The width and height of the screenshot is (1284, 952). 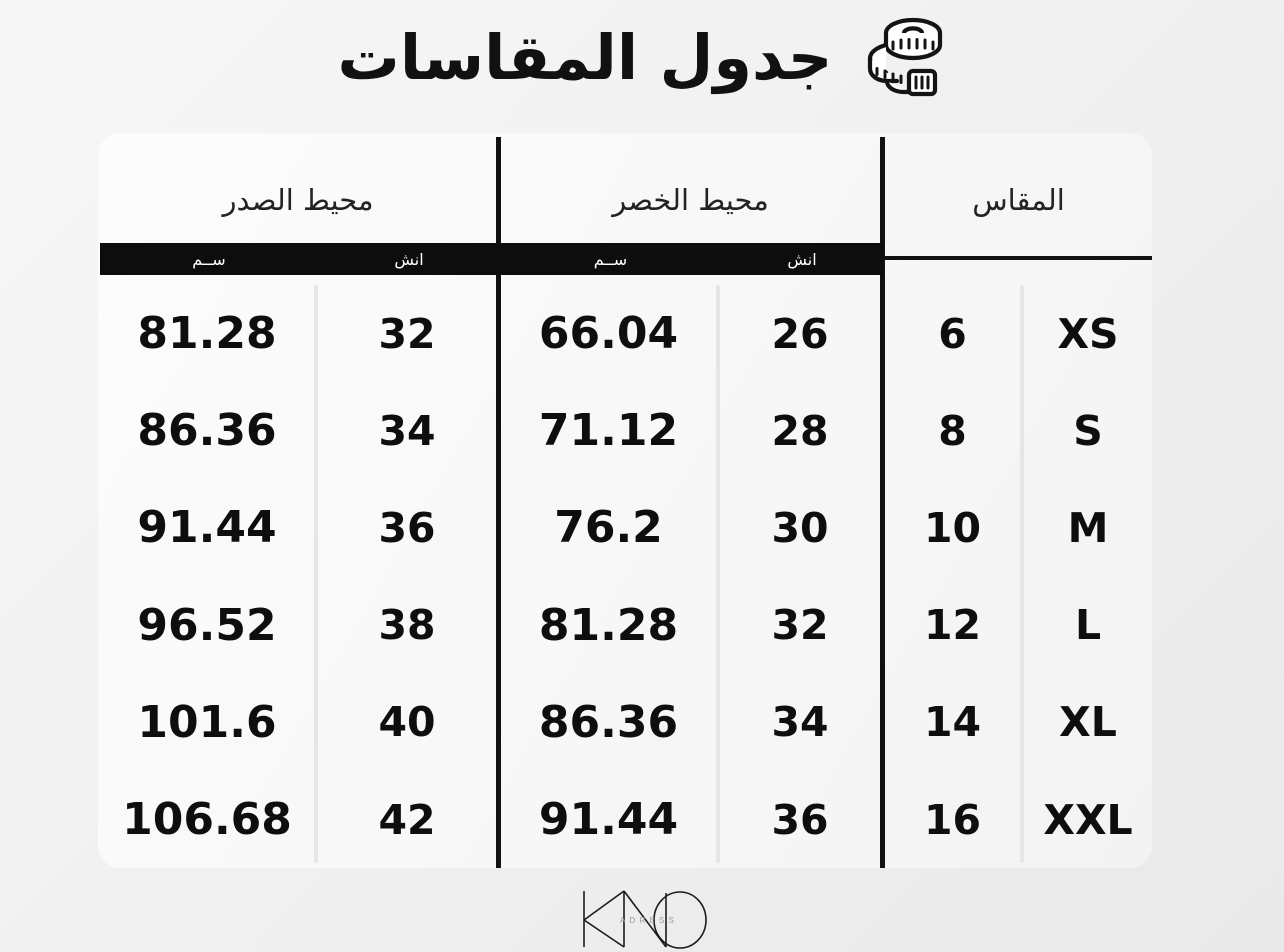 I want to click on table-row: 106.68 42 91.44 36 16 XXL, so click(x=625, y=819).